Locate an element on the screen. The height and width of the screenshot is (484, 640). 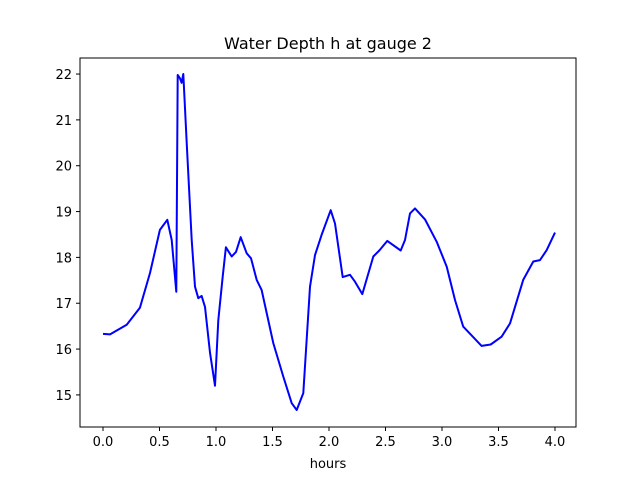
y-tick-label: 18 is located at coordinates (63, 258).